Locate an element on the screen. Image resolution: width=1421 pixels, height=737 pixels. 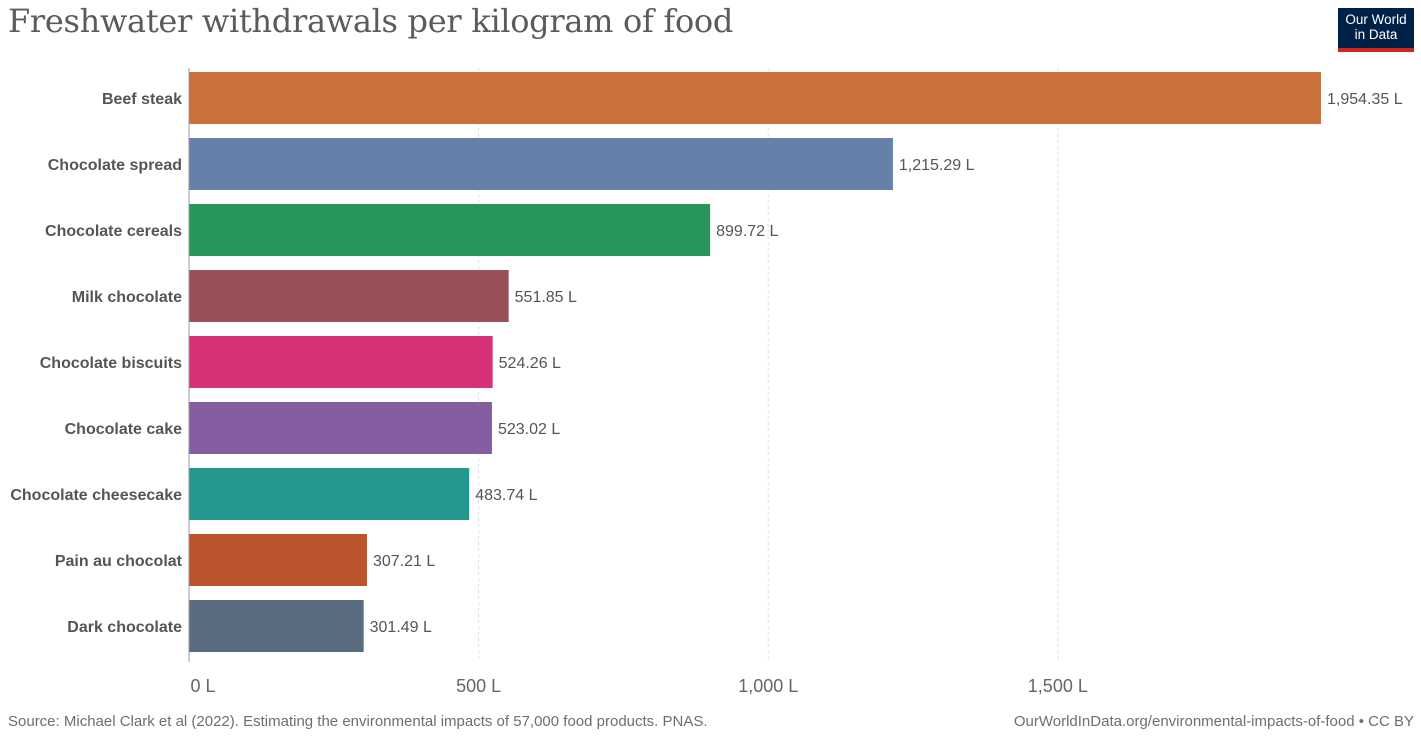
category-label: Chocolate biscuits is located at coordinates (111, 363).